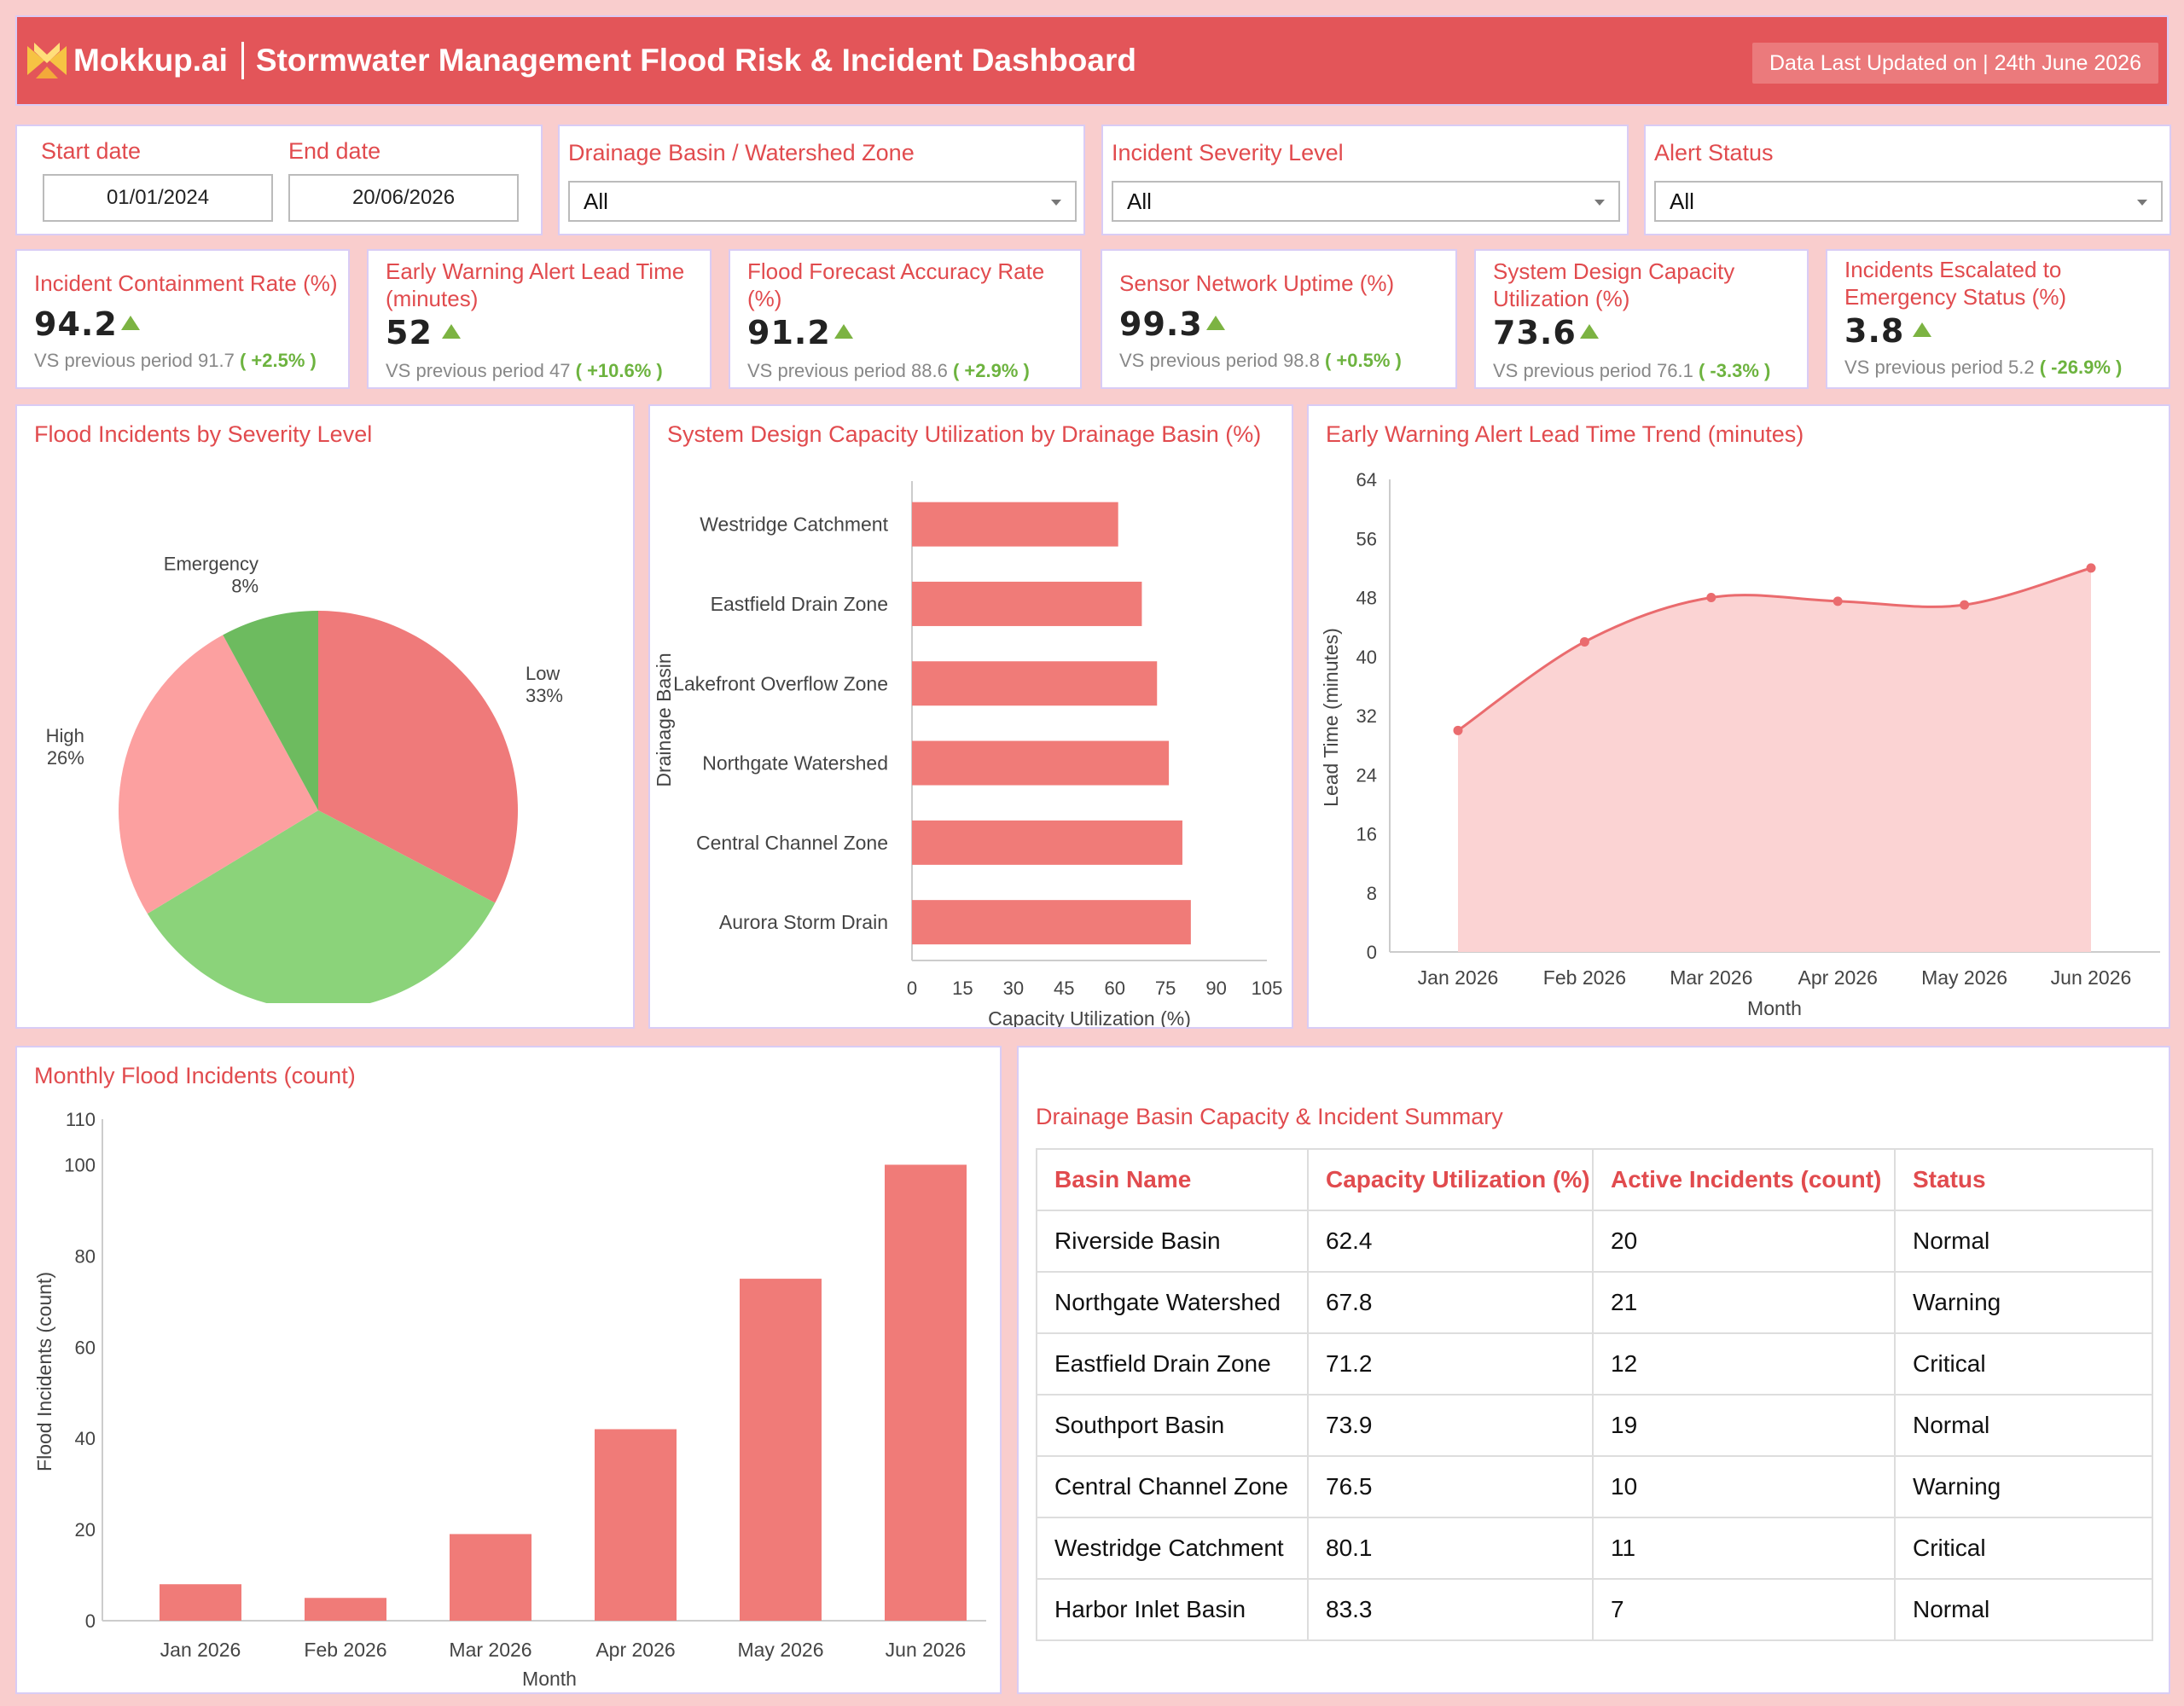  Describe the element at coordinates (1774, 649) in the screenshot. I see `series-line` at that location.